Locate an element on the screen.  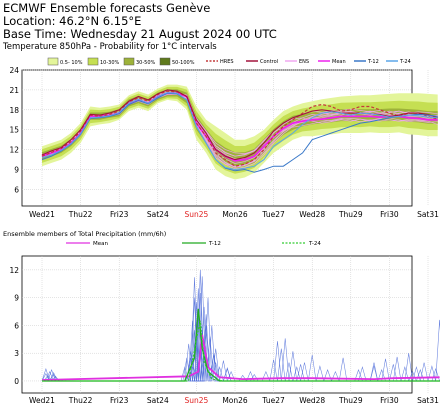
precip-ytick-label: 9 is located at coordinates (16, 298).